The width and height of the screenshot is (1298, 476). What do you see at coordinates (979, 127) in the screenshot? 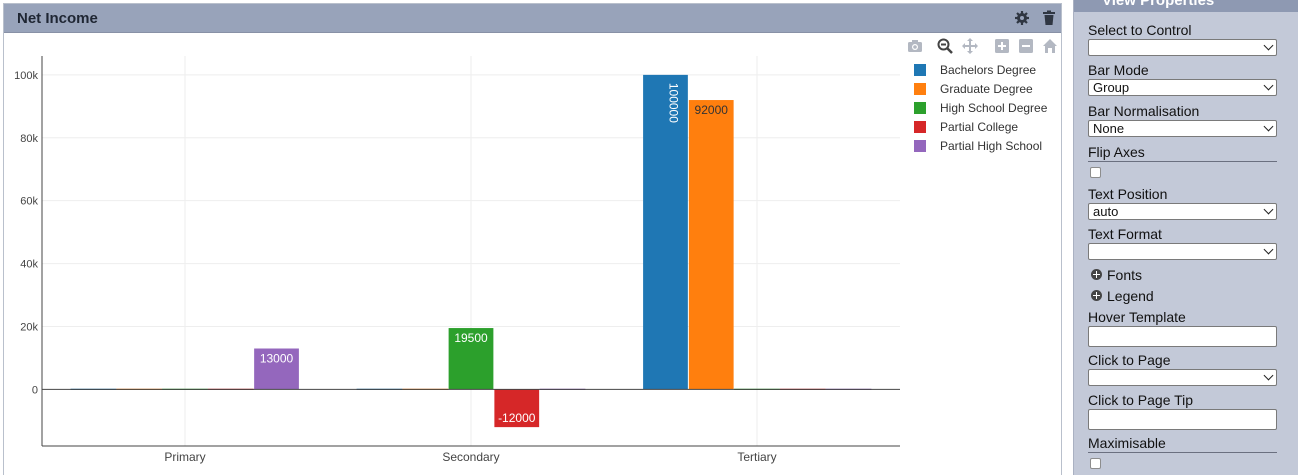
I see `legend-entry-label: Partial College` at bounding box center [979, 127].